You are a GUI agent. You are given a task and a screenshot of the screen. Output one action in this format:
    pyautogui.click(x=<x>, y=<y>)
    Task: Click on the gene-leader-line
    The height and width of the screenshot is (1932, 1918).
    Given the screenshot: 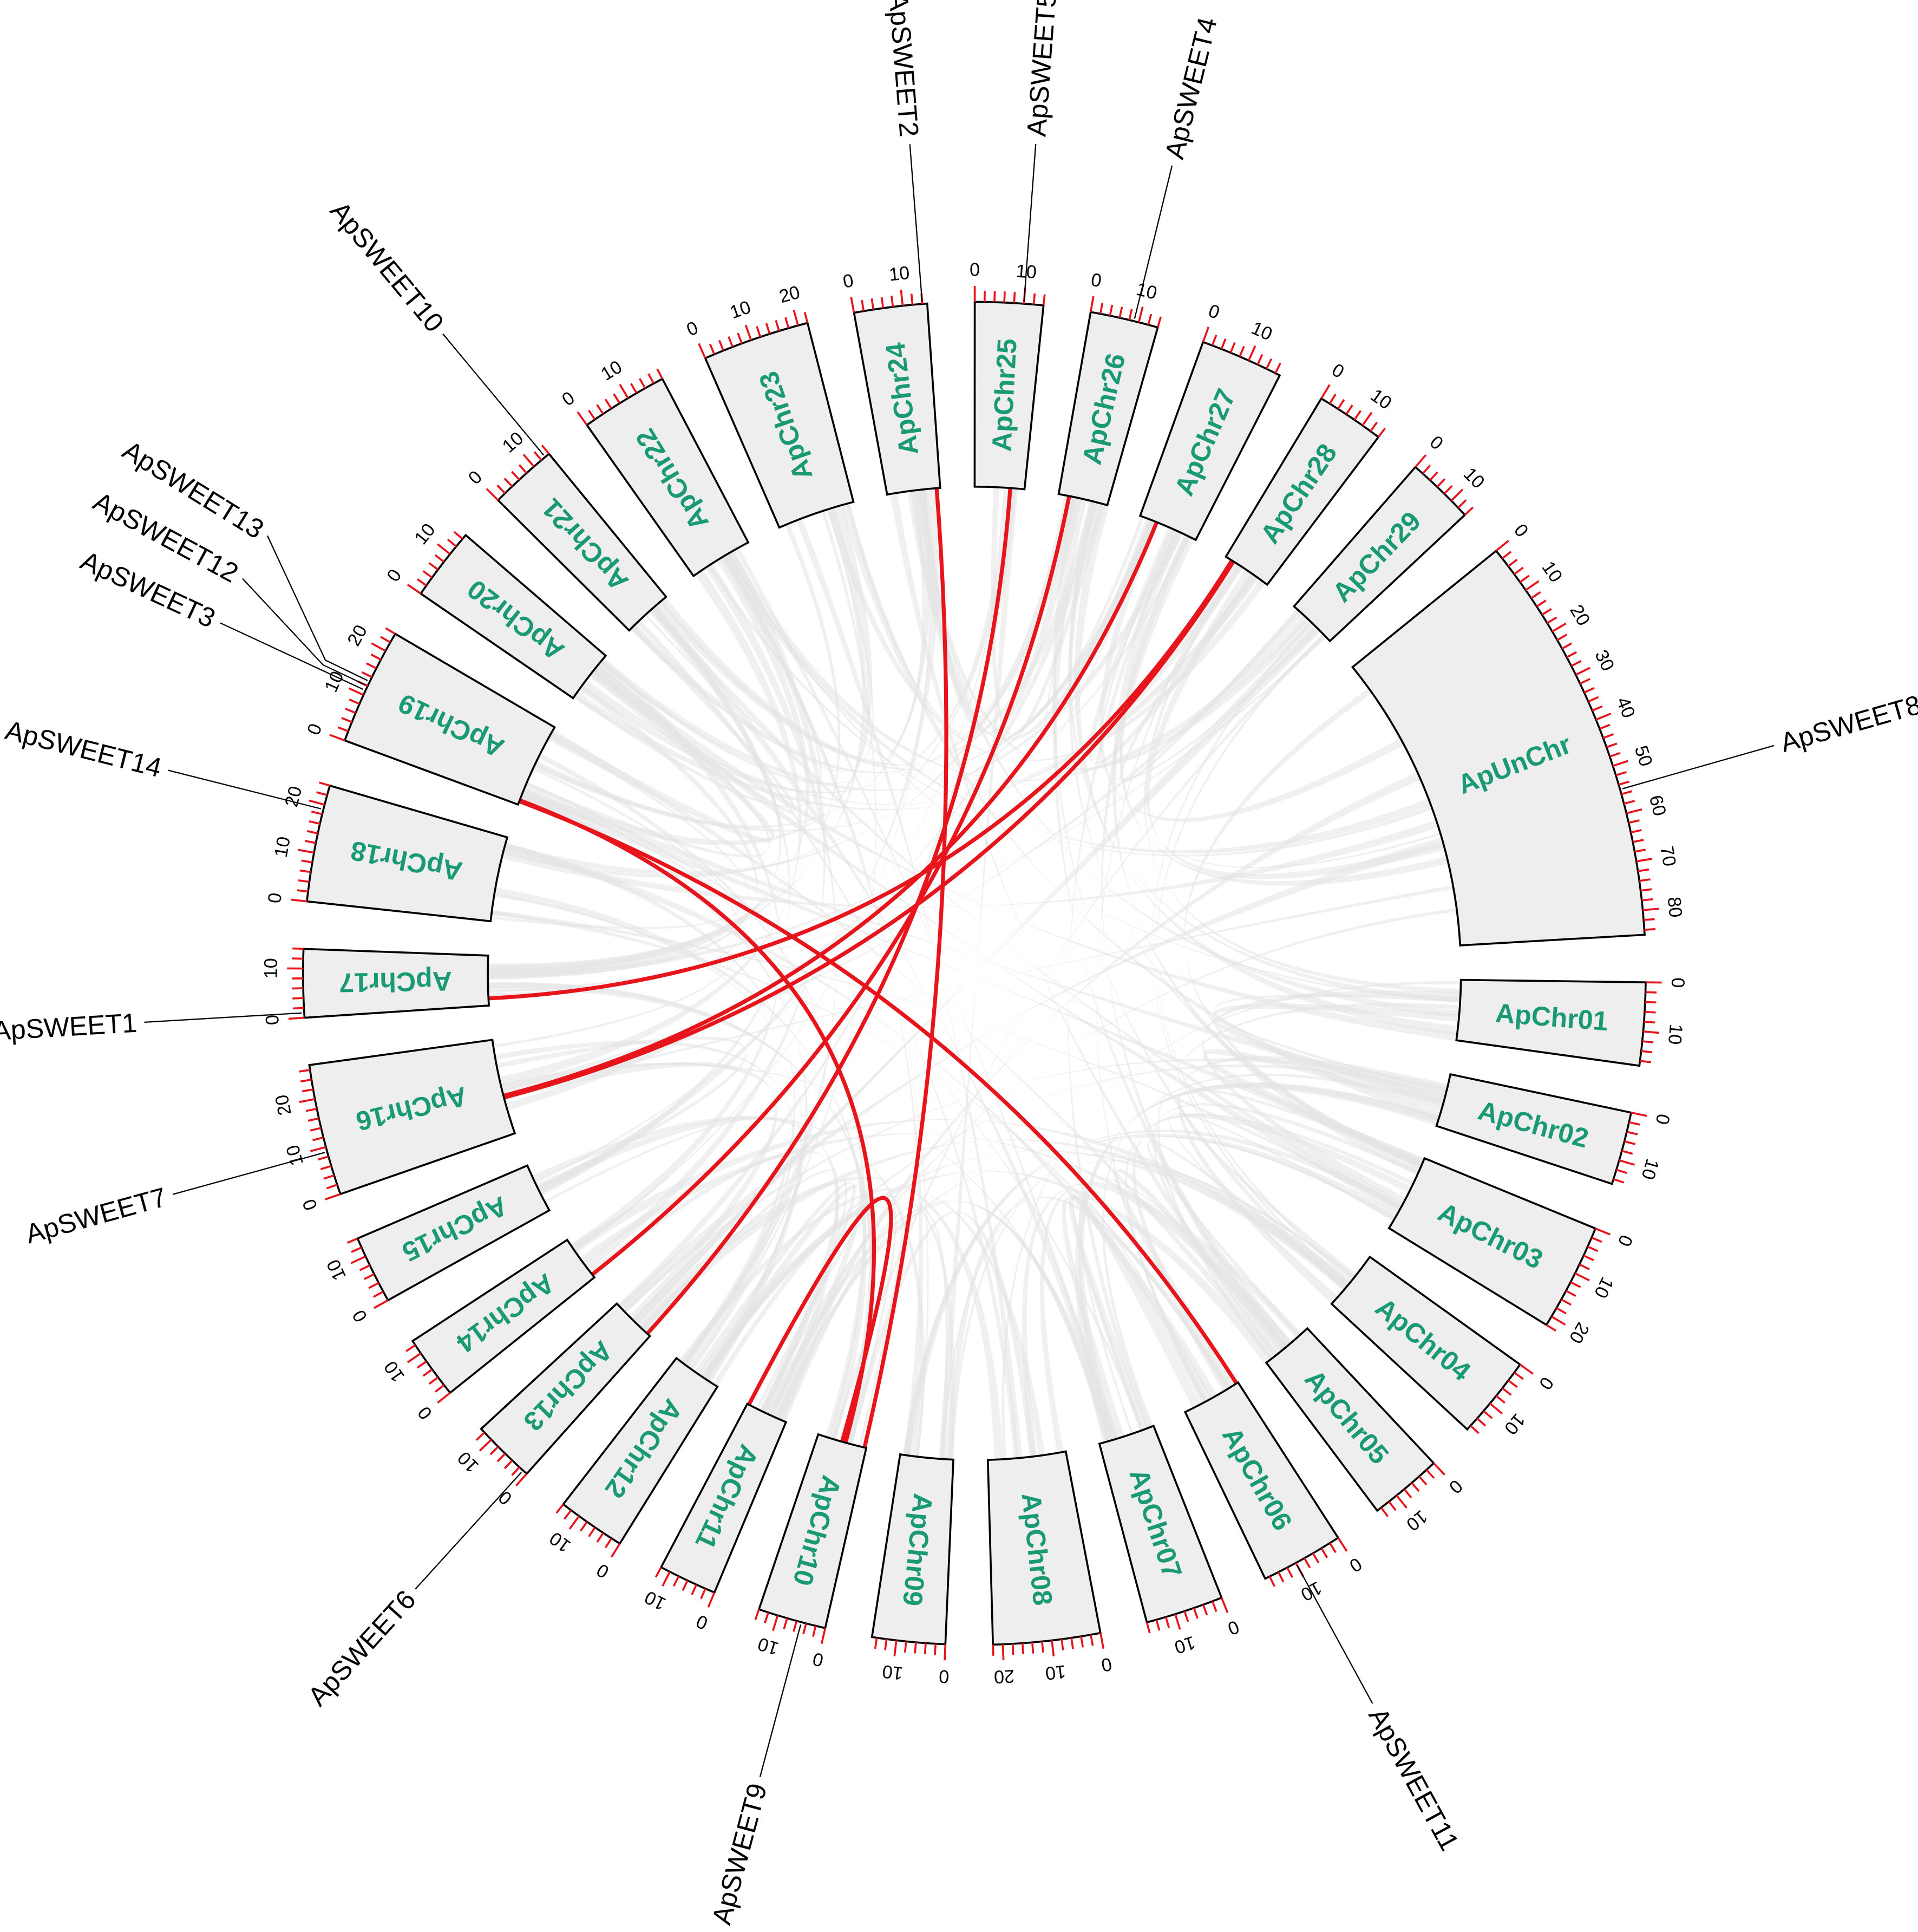 What is the action you would take?
    pyautogui.click(x=916, y=223)
    